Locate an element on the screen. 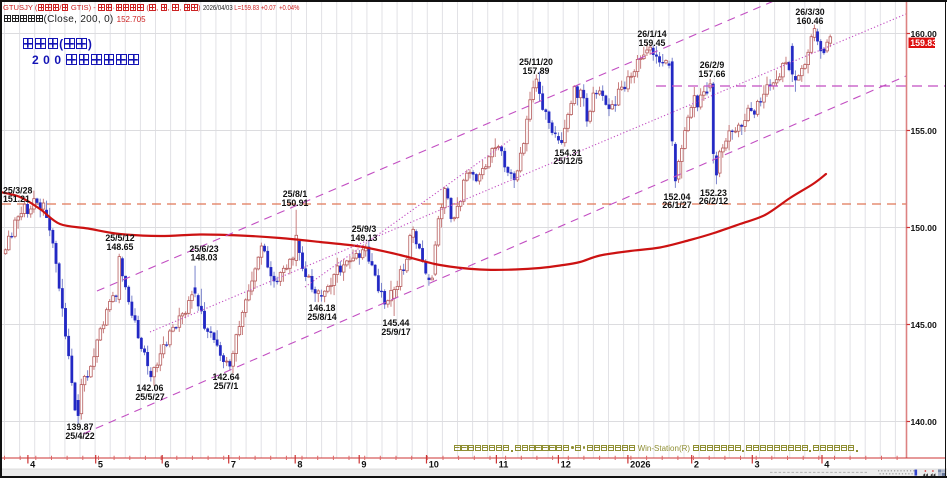  svg-text: 150.00 is located at coordinates (924, 228).